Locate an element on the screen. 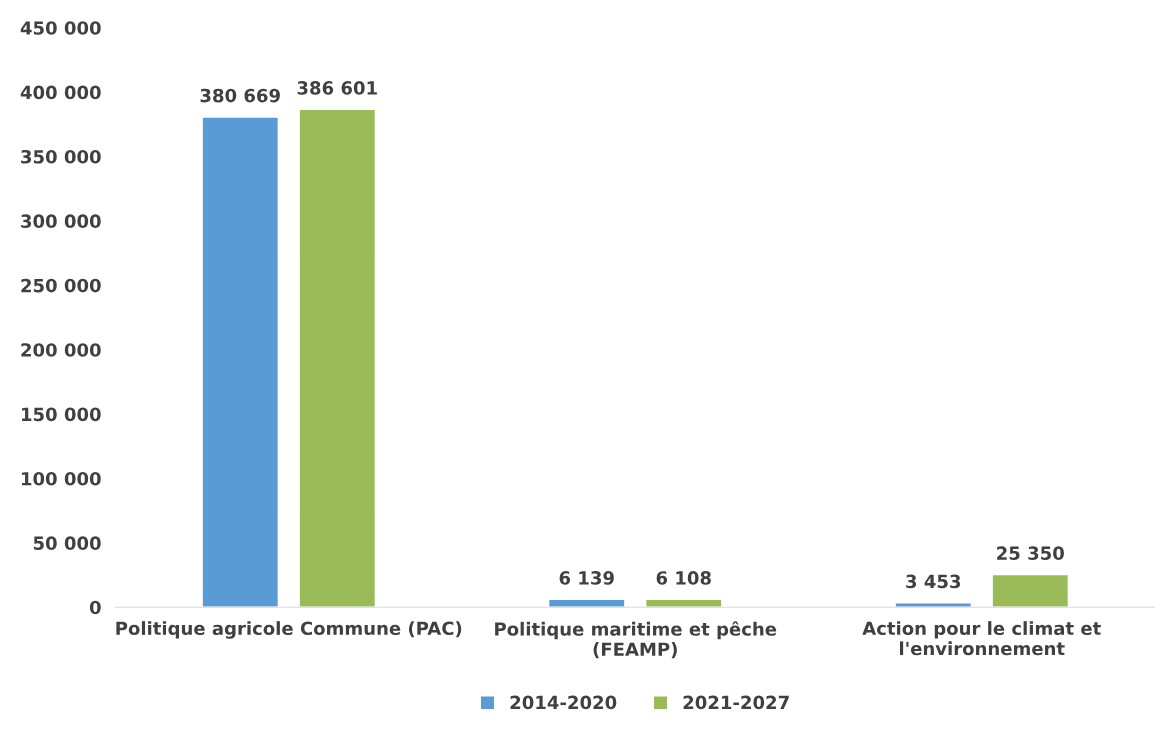 The image size is (1155, 729). y-tick-label: 0 is located at coordinates (95, 607).